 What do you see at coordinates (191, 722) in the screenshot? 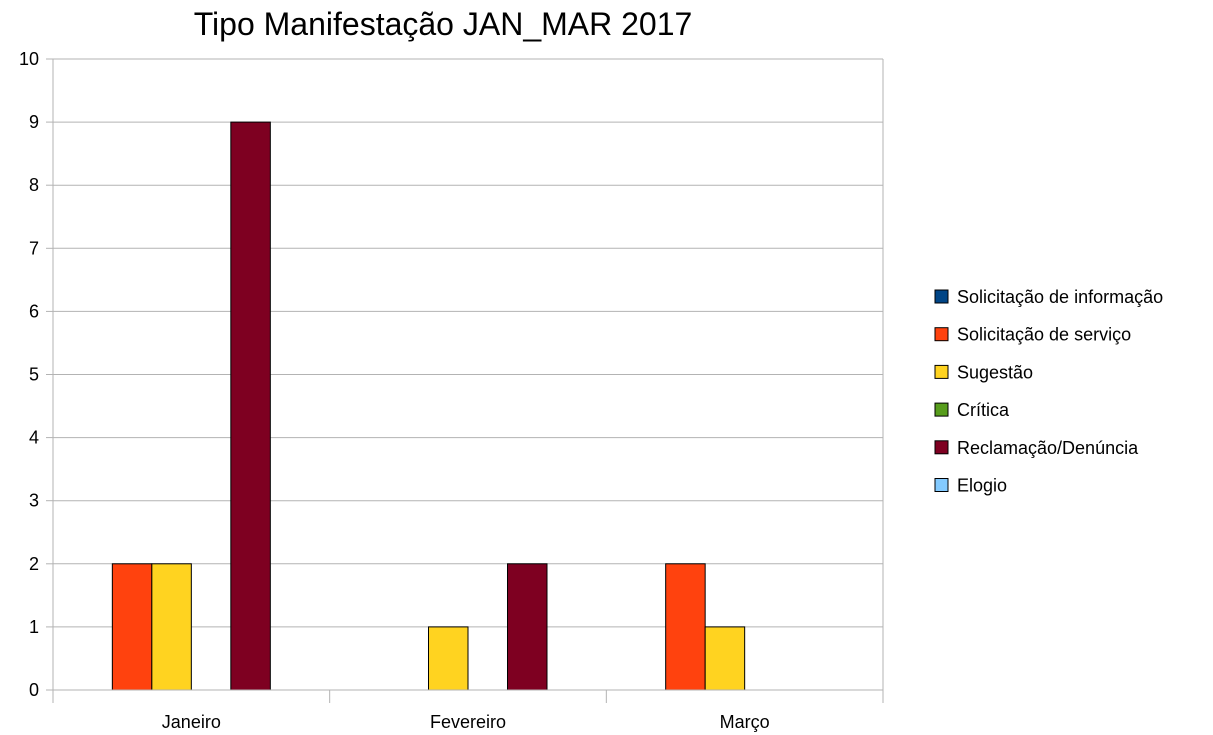
I see `x-tick-label: Janeiro` at bounding box center [191, 722].